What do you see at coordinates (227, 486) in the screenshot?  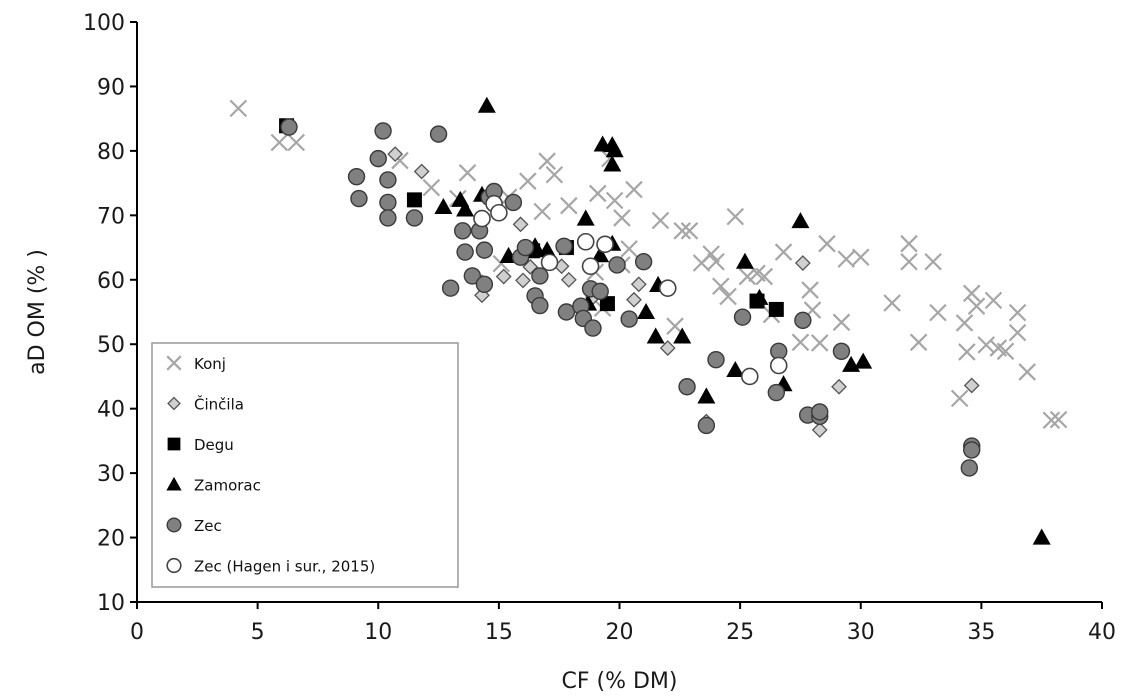 I see `legend-label: Zamorac` at bounding box center [227, 486].